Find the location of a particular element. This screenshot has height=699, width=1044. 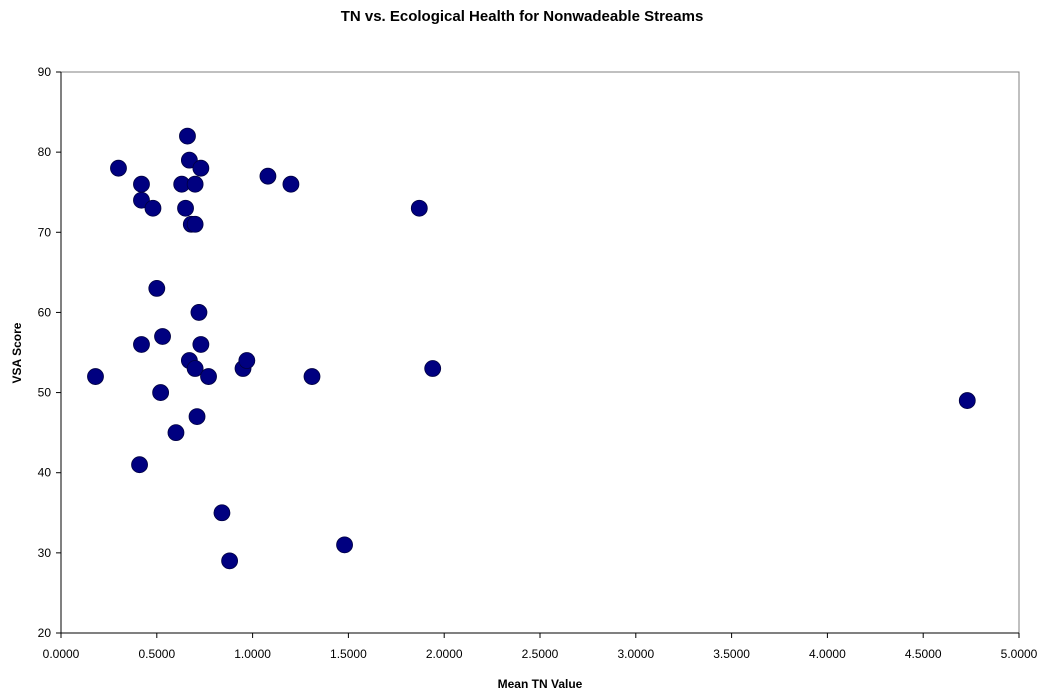

y-tick-label: 70 is located at coordinates (45, 232).